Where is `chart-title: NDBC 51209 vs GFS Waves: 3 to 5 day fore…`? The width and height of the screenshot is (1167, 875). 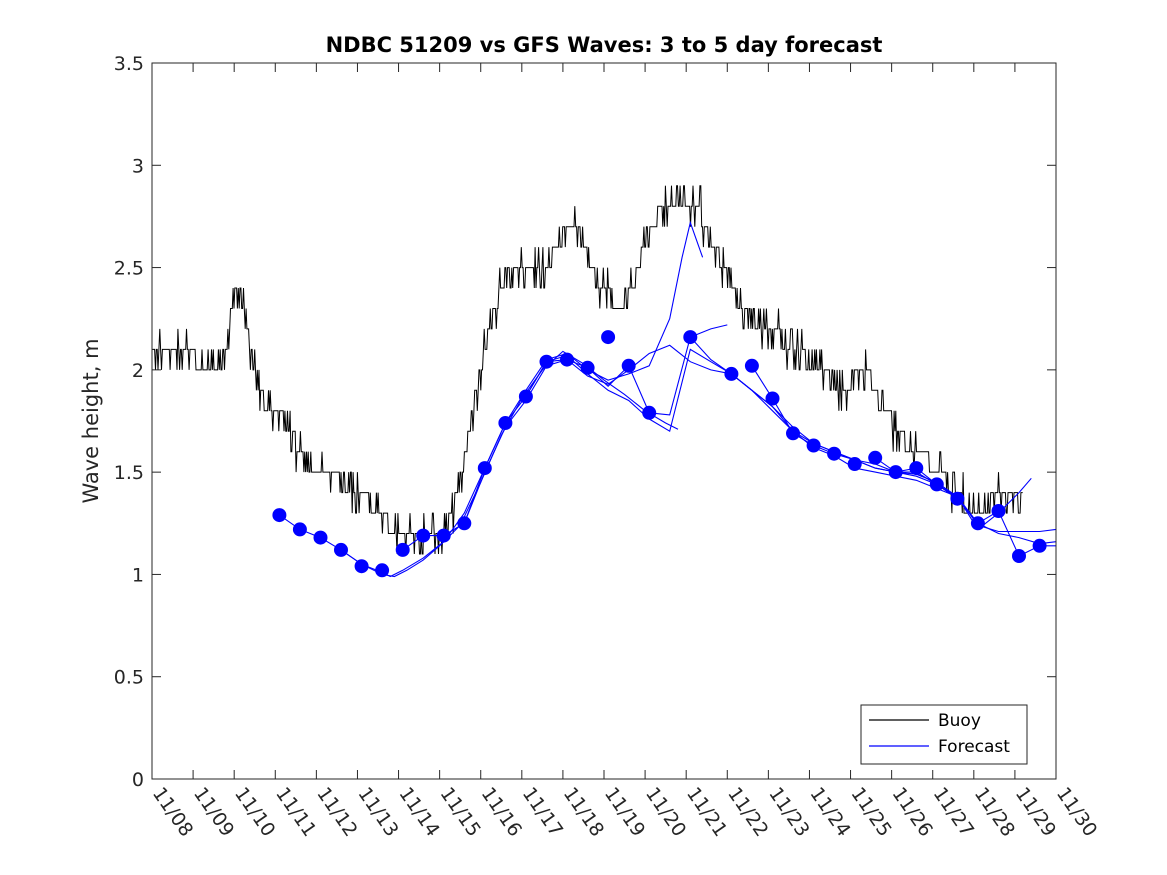
chart-title: NDBC 51209 vs GFS Waves: 3 to 5 day fore… is located at coordinates (604, 45).